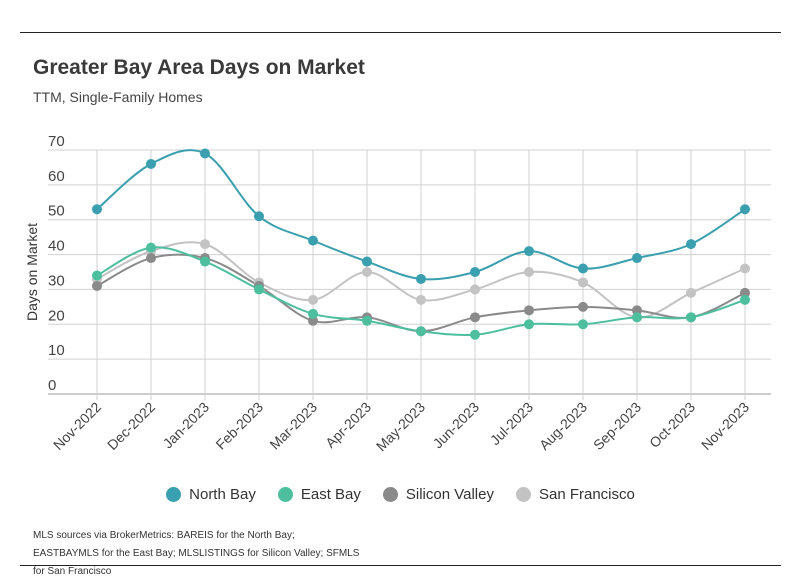 This screenshot has width=801, height=581. I want to click on x-tick-label: Sep-2023, so click(617, 426).